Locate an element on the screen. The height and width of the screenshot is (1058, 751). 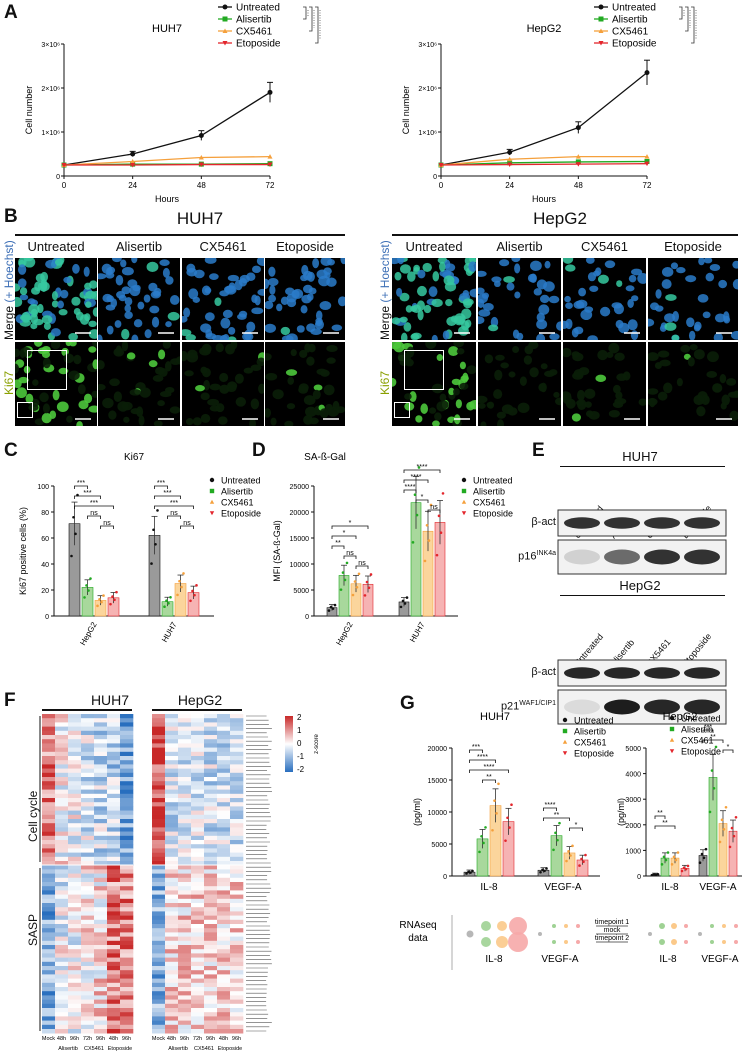
panel-a-huh7-legend-label: Untreated is located at coordinates (258, 8).